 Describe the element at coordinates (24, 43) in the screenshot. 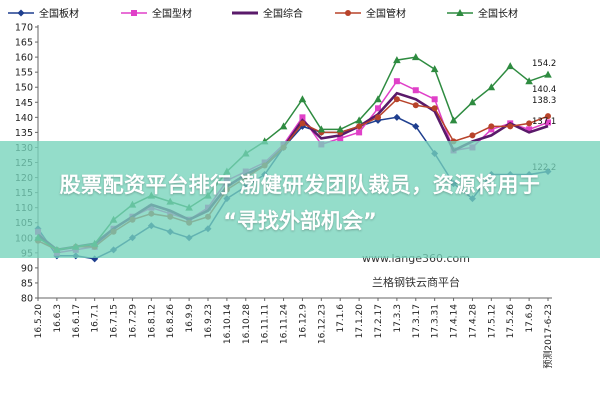

I see `y-tick-label: 165` at that location.